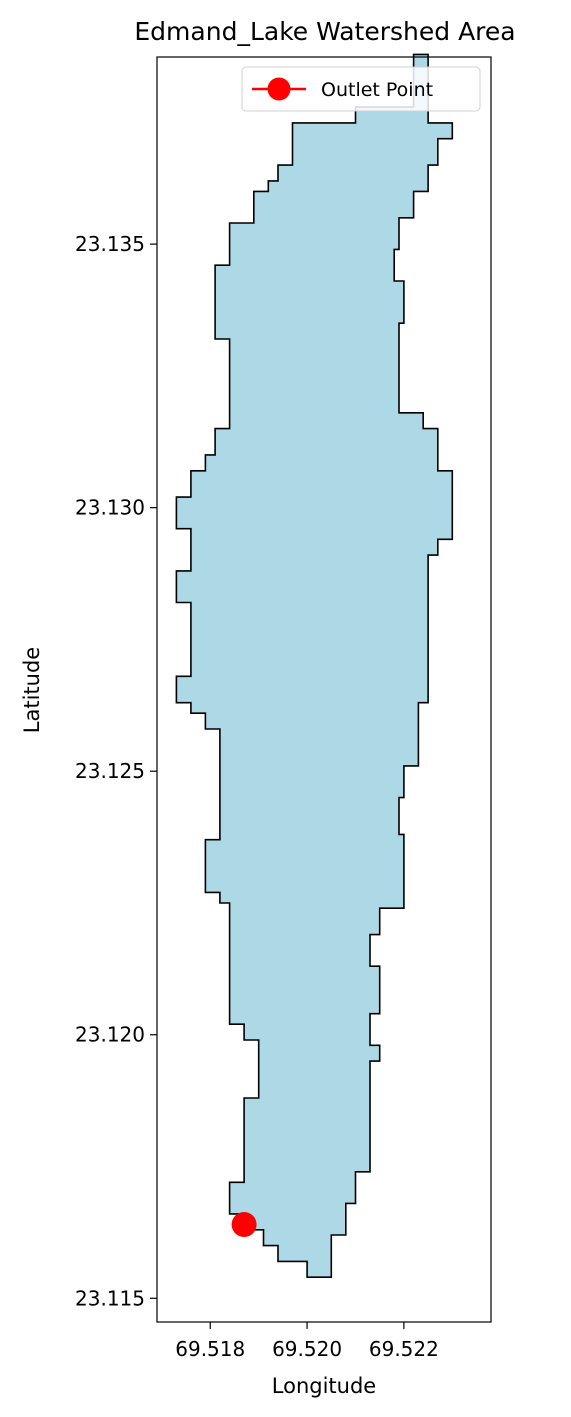 Image resolution: width=571 pixels, height=1417 pixels. I want to click on y-axis-ticks: 23.115 23.120 23.125 23.130 23.135, so click(116, 771).